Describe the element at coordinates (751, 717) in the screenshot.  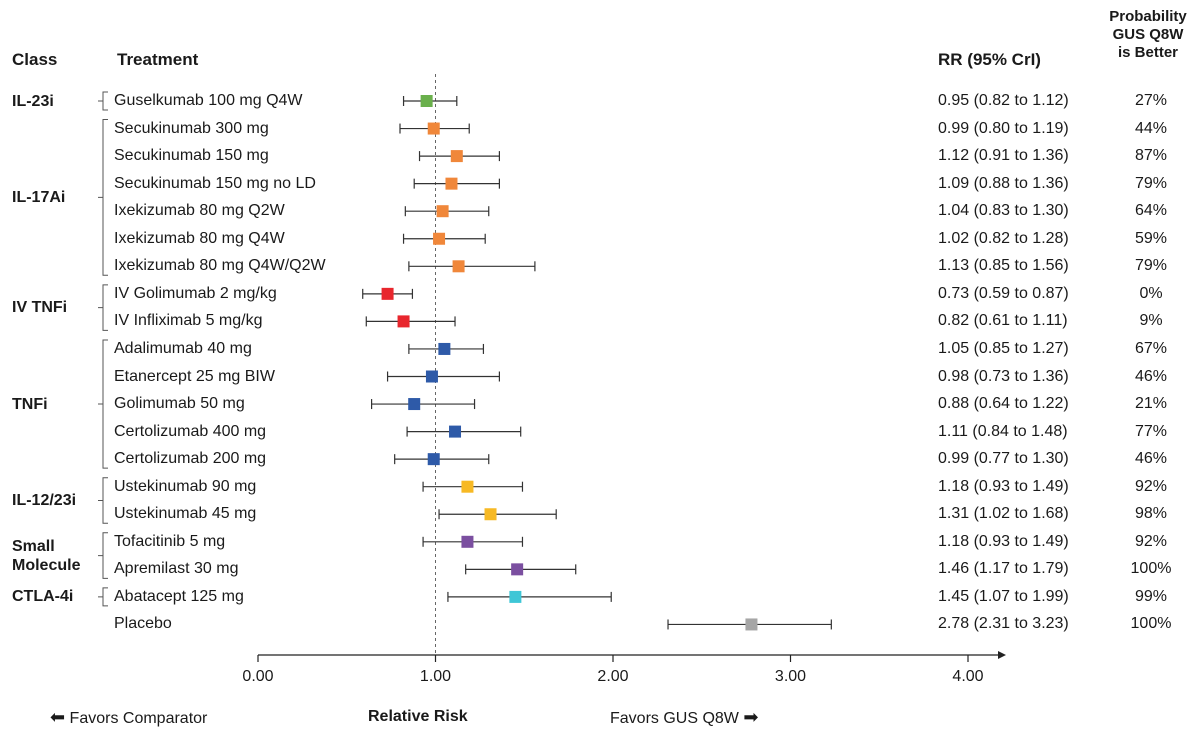
I see `arrow-right-icon: ➡` at that location.